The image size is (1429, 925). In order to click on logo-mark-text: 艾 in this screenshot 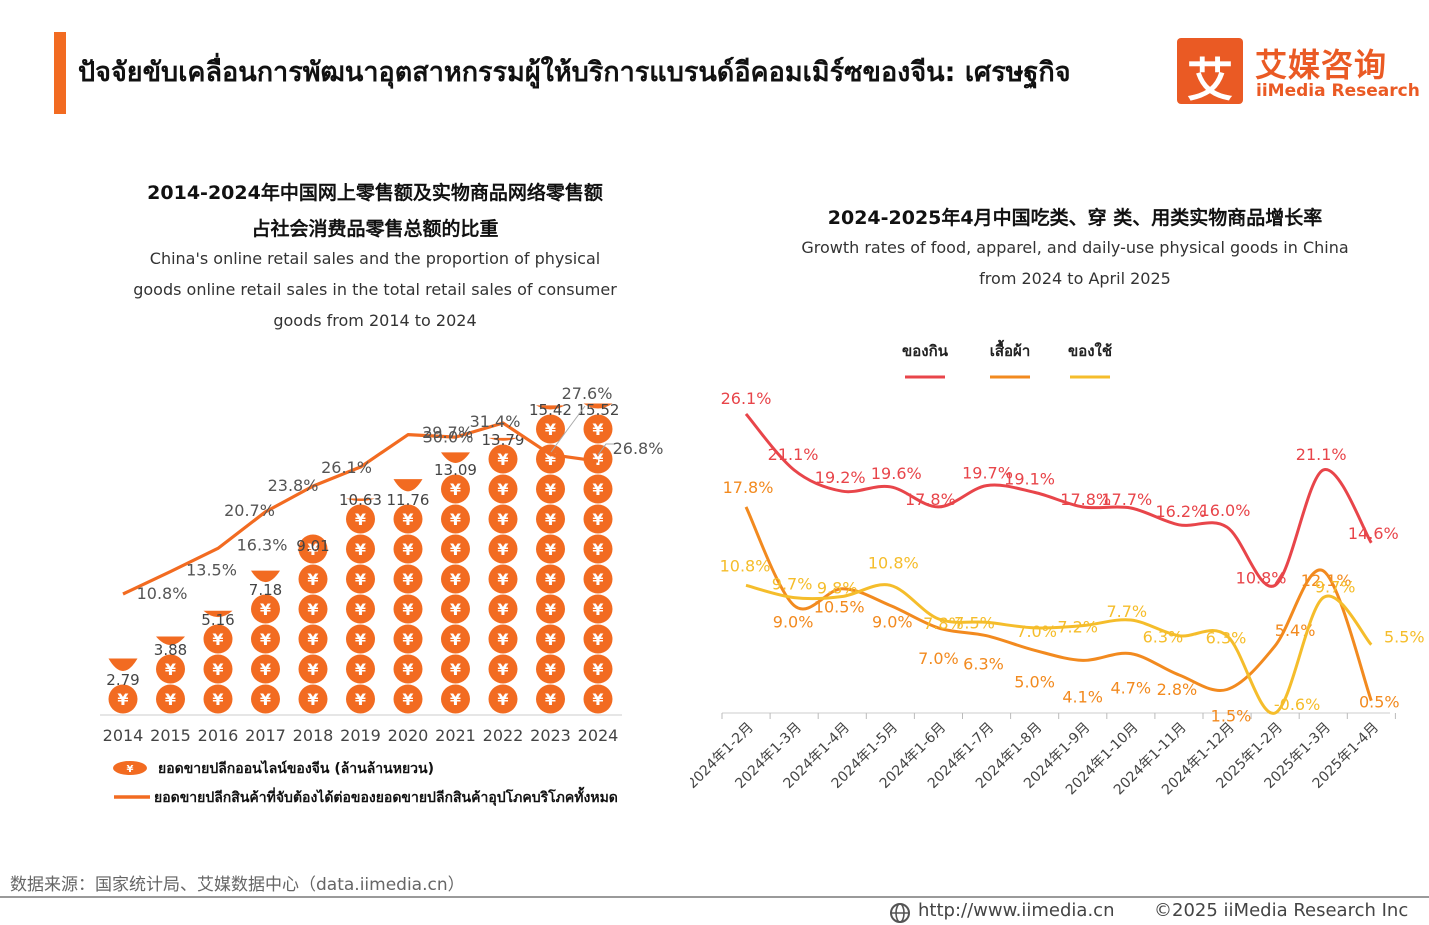, I will do `click(1210, 80)`.